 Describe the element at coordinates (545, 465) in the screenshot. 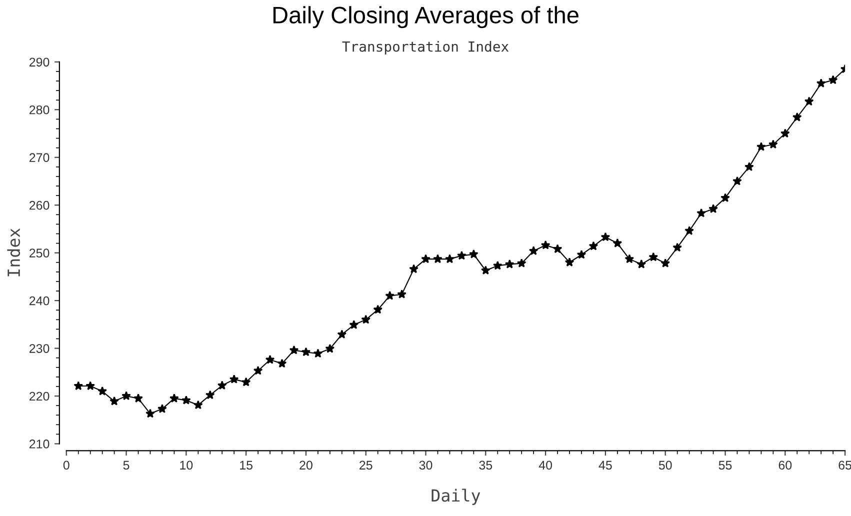

I see `x-tick-label: 40` at that location.